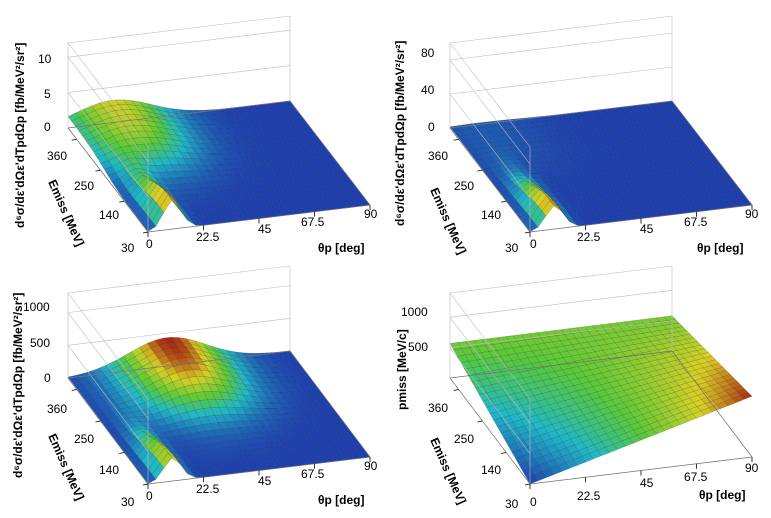 Image resolution: width=771 pixels, height=518 pixels. What do you see at coordinates (40, 343) in the screenshot?
I see `z-tick-1: 500` at bounding box center [40, 343].